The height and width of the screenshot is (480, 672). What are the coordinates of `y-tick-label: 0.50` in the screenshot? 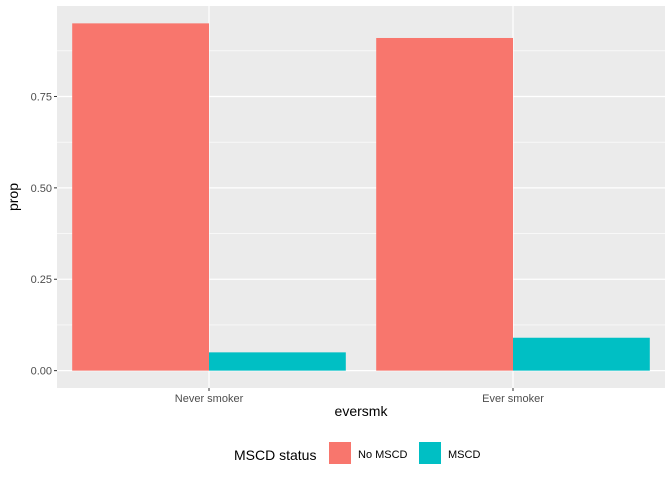 It's located at (41, 189).